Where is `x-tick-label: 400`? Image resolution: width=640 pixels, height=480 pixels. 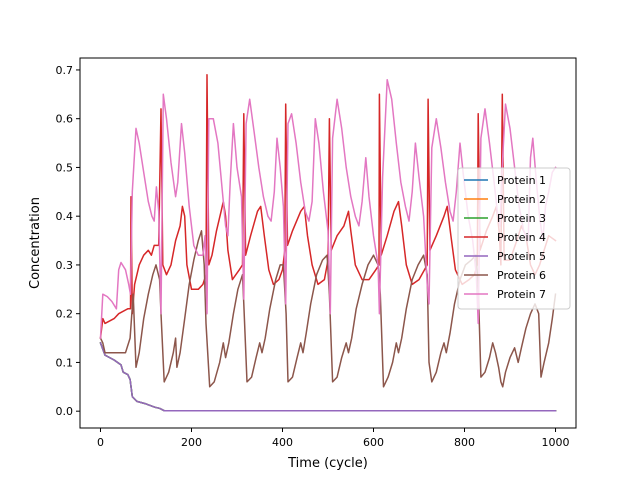 x-tick-label: 400 is located at coordinates (282, 442).